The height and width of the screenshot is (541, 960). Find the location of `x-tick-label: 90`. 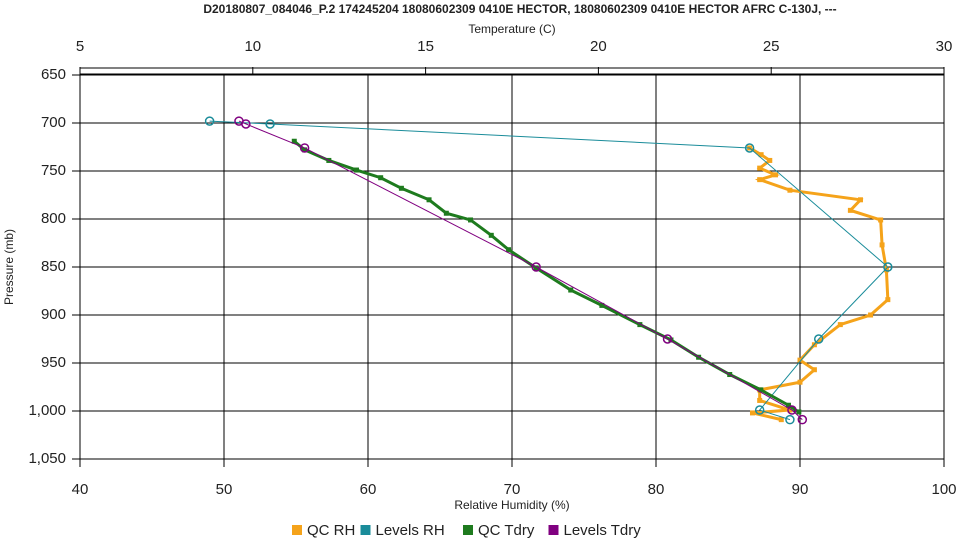

x-tick-label: 90 is located at coordinates (800, 489).